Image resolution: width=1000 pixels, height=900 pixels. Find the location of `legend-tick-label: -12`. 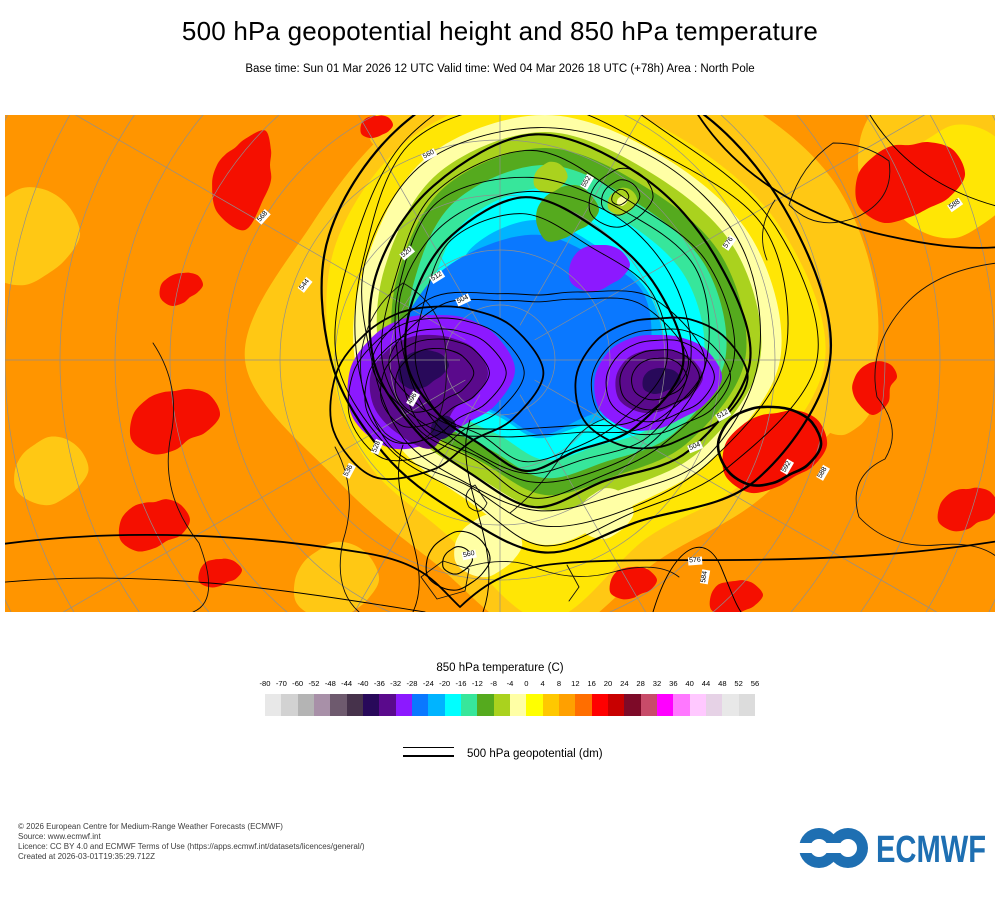

legend-tick-label: -12 is located at coordinates (477, 683).